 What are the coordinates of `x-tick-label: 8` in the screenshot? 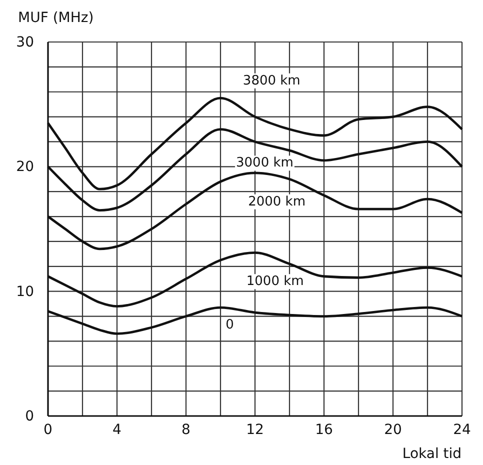 It's located at (186, 430).